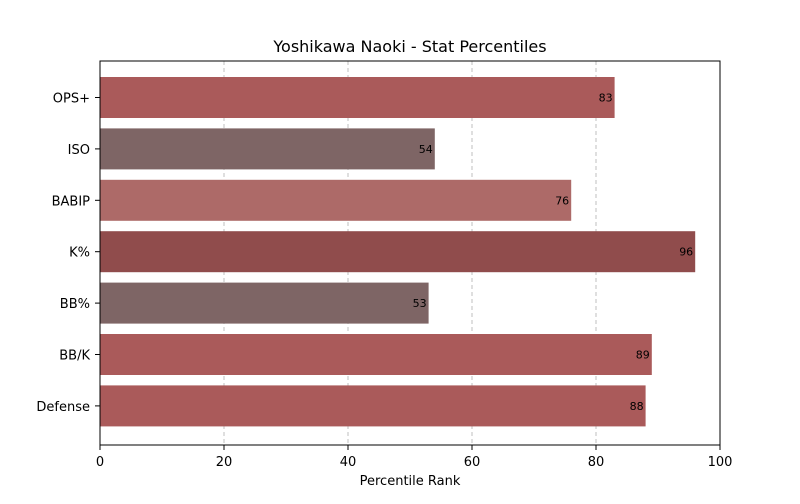 The image size is (800, 504). I want to click on x-tick-label: 80, so click(596, 462).